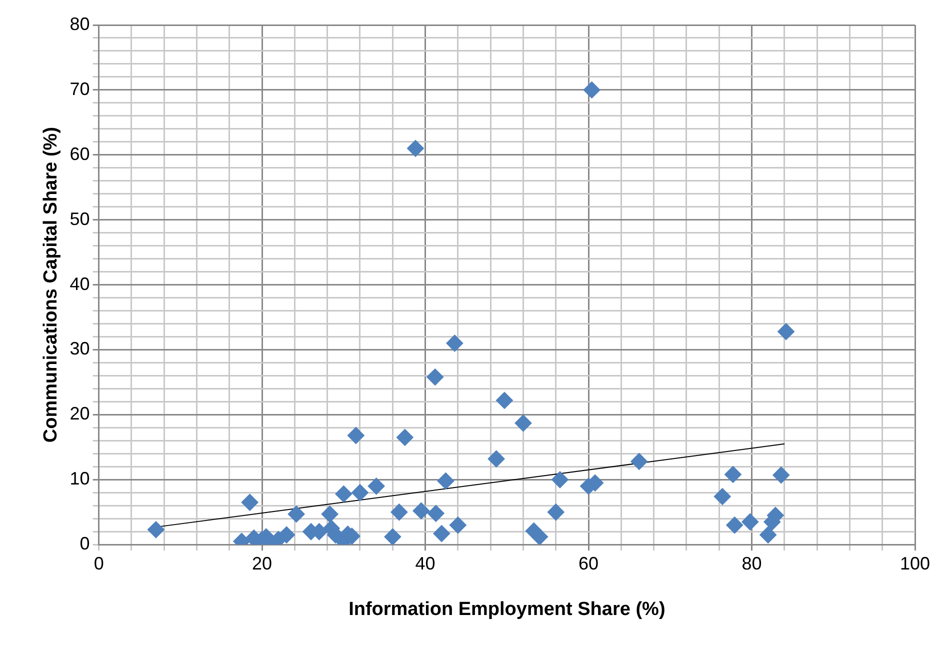 This screenshot has height=657, width=951. Describe the element at coordinates (80, 414) in the screenshot. I see `y-tick-label: 20` at that location.